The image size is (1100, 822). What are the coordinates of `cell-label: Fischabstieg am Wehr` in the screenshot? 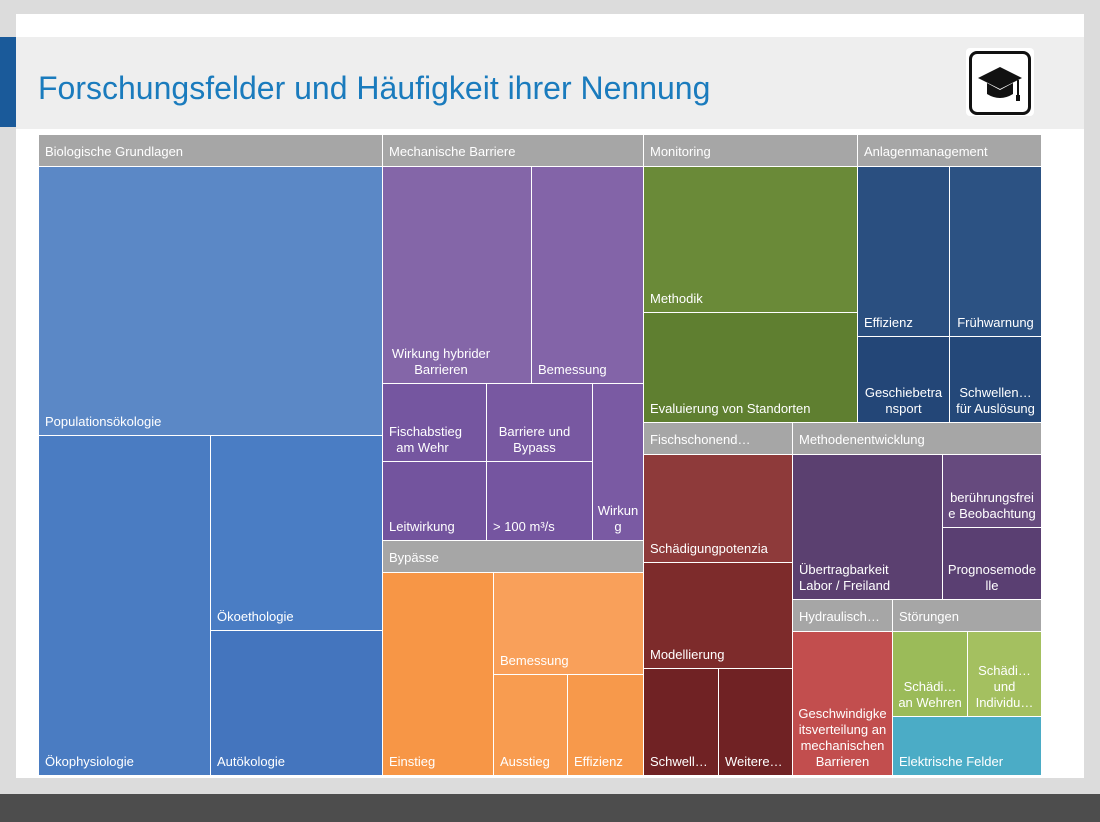 It's located at (425, 439).